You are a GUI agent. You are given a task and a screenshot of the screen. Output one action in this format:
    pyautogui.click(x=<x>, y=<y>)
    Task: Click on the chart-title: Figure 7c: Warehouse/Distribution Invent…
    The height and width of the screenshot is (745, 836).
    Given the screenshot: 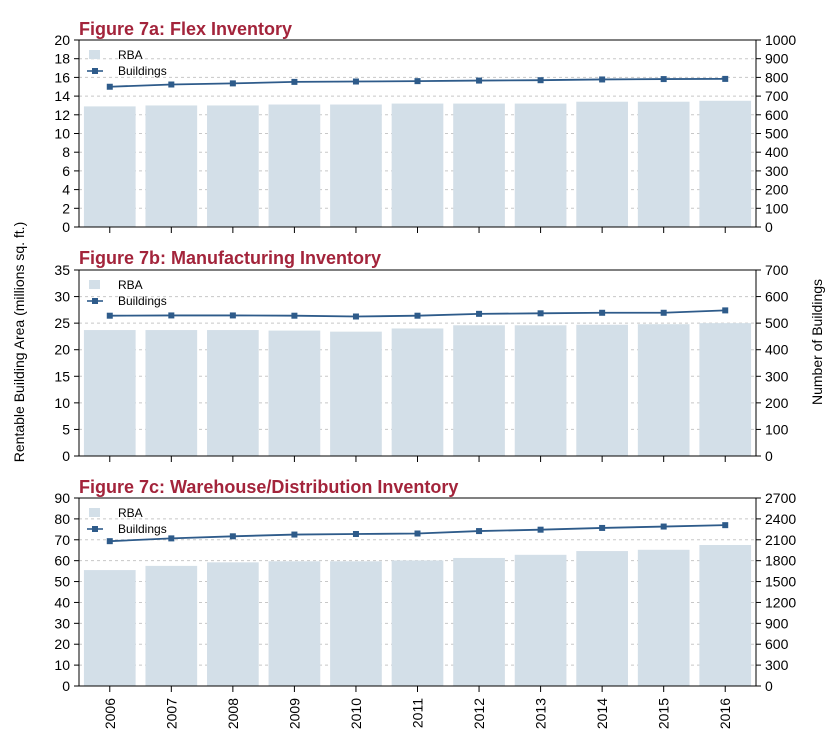 What is the action you would take?
    pyautogui.click(x=268, y=487)
    